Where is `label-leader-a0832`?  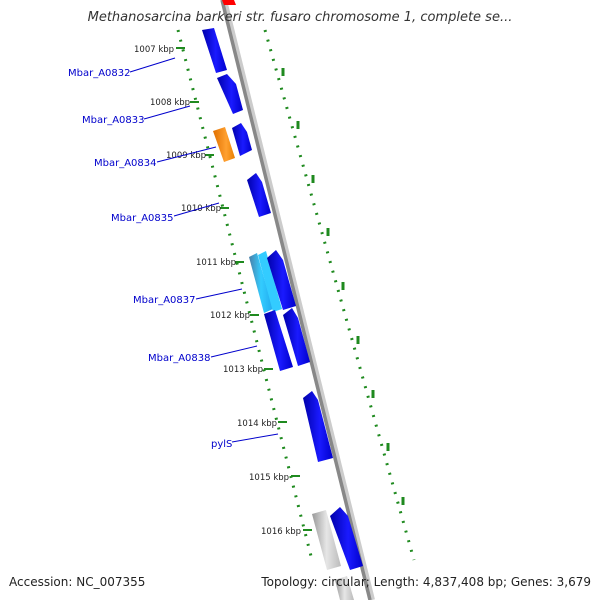
label-leader-a0832 is located at coordinates (152, 65).